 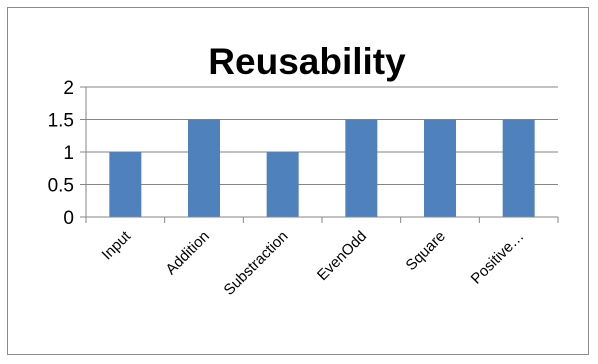 I want to click on x-tick-label: Addition, so click(x=187, y=253).